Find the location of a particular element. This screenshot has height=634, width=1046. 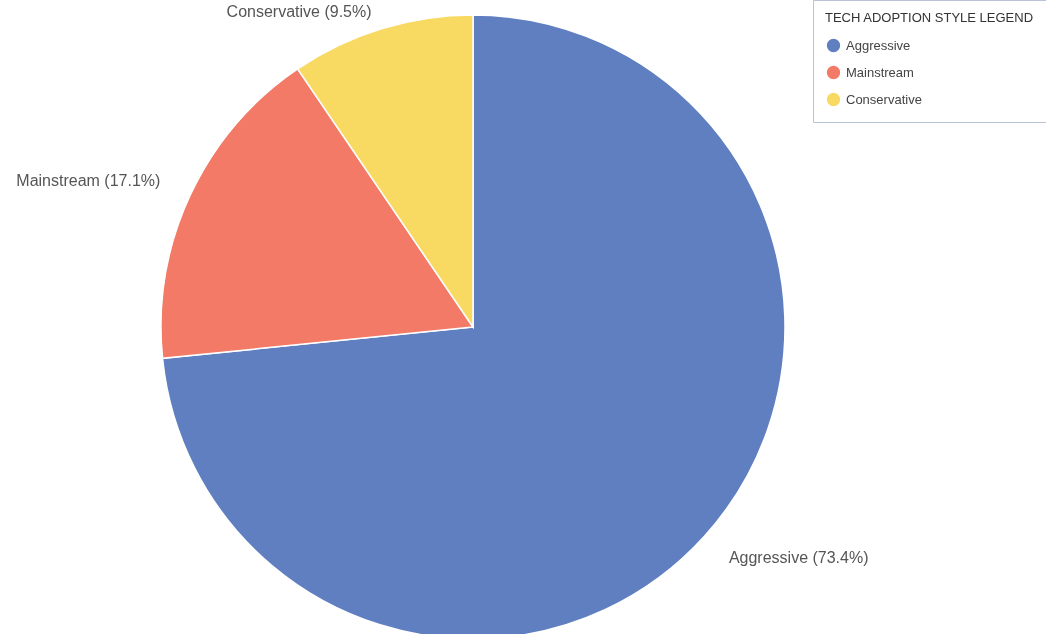

category-label: Mainstream (17.1%) is located at coordinates (88, 181).